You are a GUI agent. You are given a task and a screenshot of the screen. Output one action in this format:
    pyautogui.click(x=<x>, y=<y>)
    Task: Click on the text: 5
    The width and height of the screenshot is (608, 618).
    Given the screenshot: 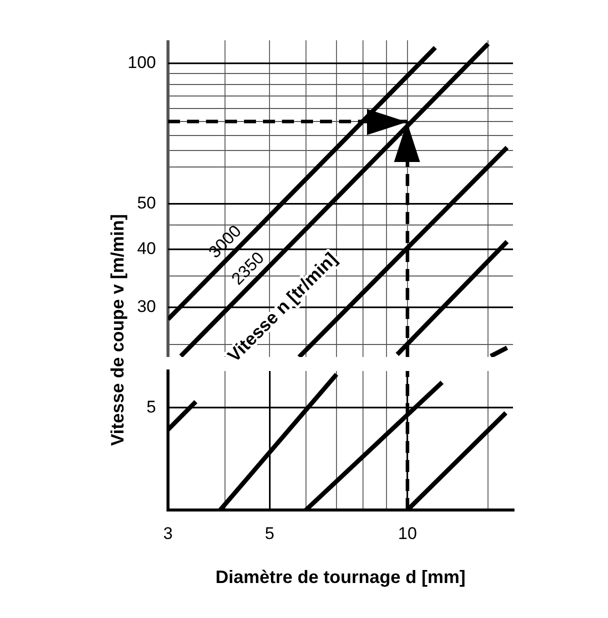 What is the action you would take?
    pyautogui.click(x=151, y=407)
    